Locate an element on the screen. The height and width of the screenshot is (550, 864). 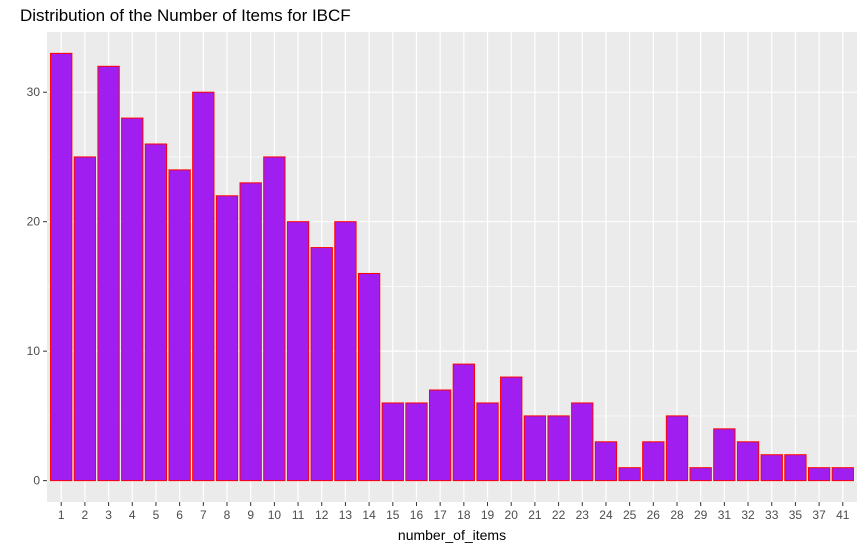
x-tick-label: 22 is located at coordinates (559, 515).